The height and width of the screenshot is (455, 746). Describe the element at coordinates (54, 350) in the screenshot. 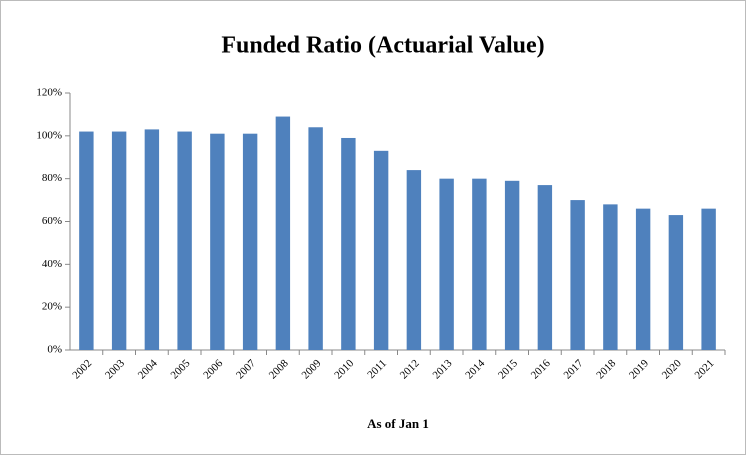

I see `y-tick-label: 0%` at that location.